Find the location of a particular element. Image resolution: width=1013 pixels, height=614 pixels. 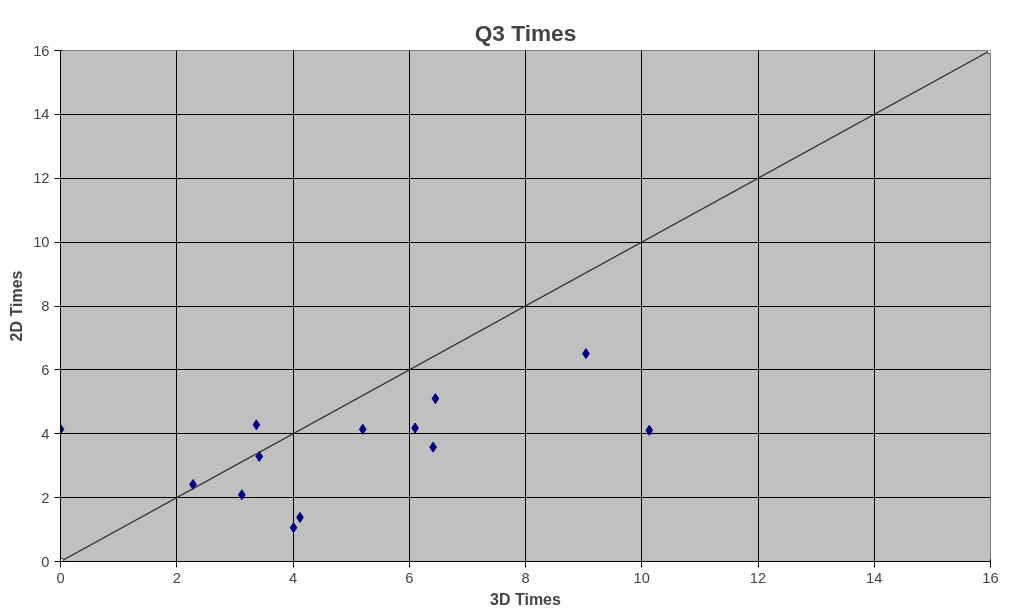

y-tick-label: 2 is located at coordinates (45, 497).